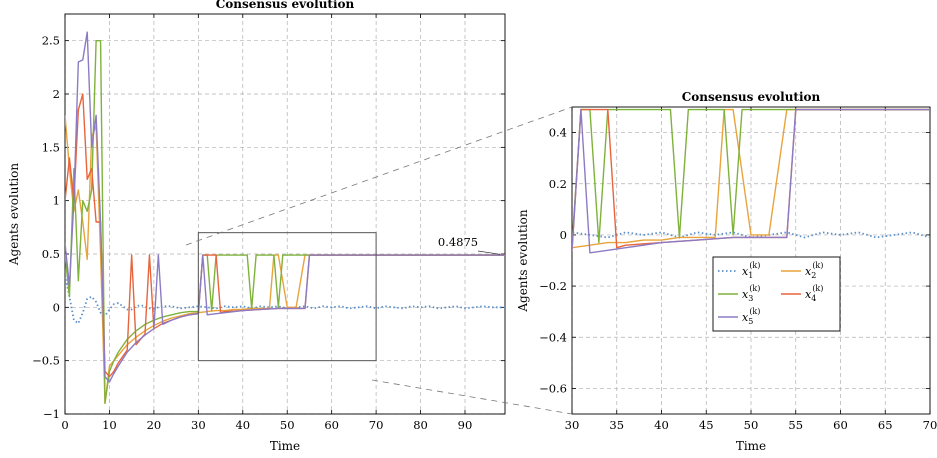  I want to click on left-x-axis-label: Time, so click(285, 446).